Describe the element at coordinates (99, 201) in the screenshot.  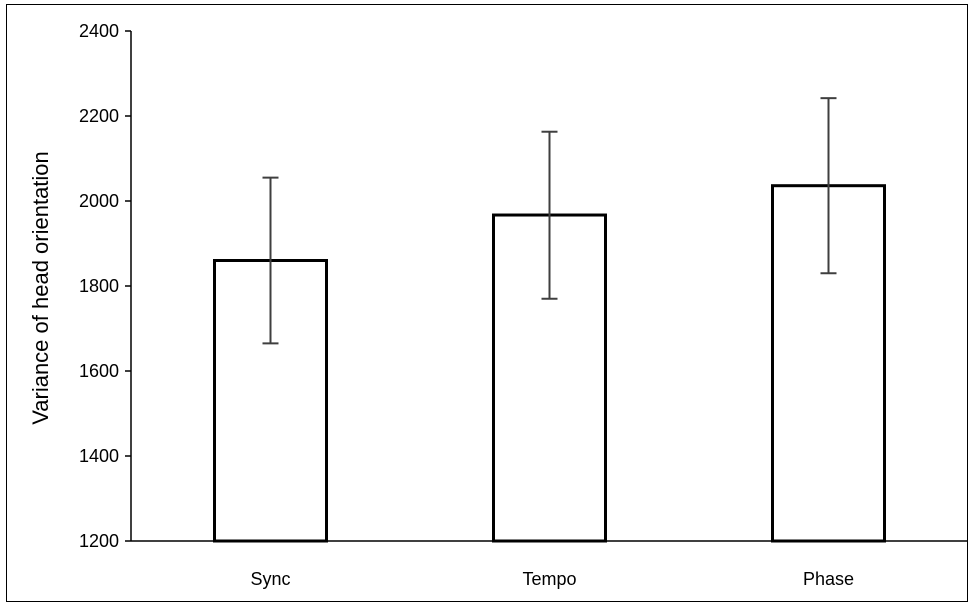
I see `y-tick-label: 2000` at that location.